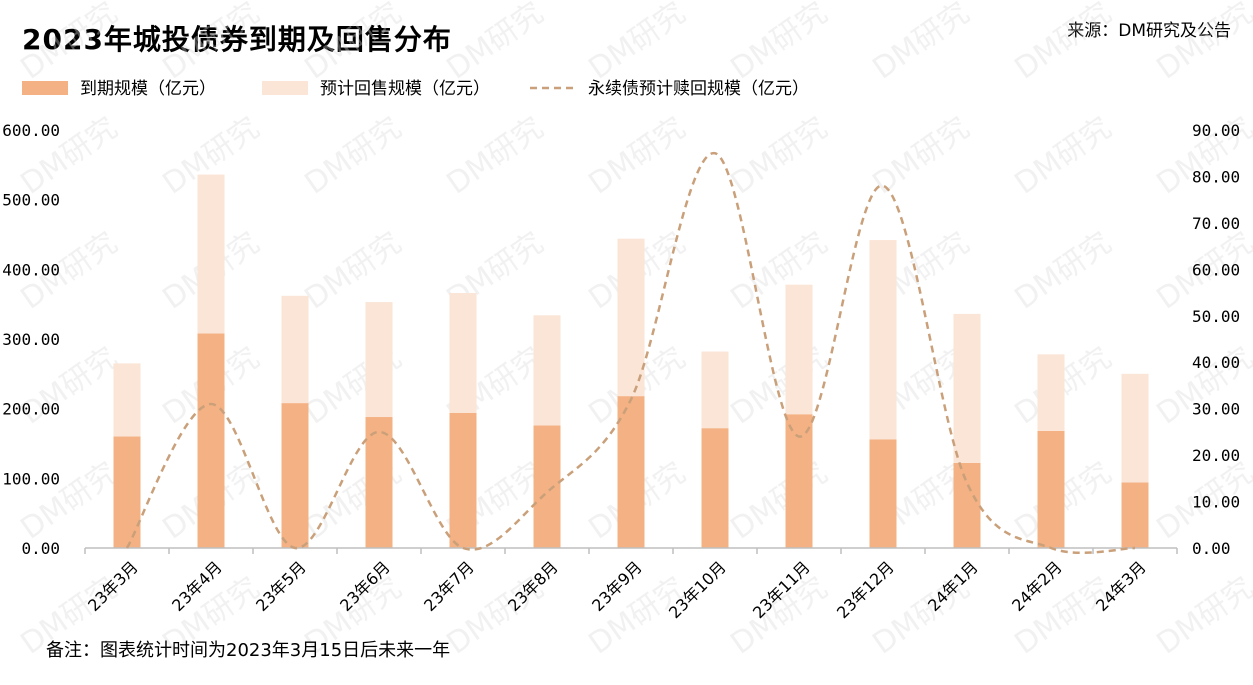 The height and width of the screenshot is (685, 1253). I want to click on y-right-tick-label: 40.00, so click(1216, 362).